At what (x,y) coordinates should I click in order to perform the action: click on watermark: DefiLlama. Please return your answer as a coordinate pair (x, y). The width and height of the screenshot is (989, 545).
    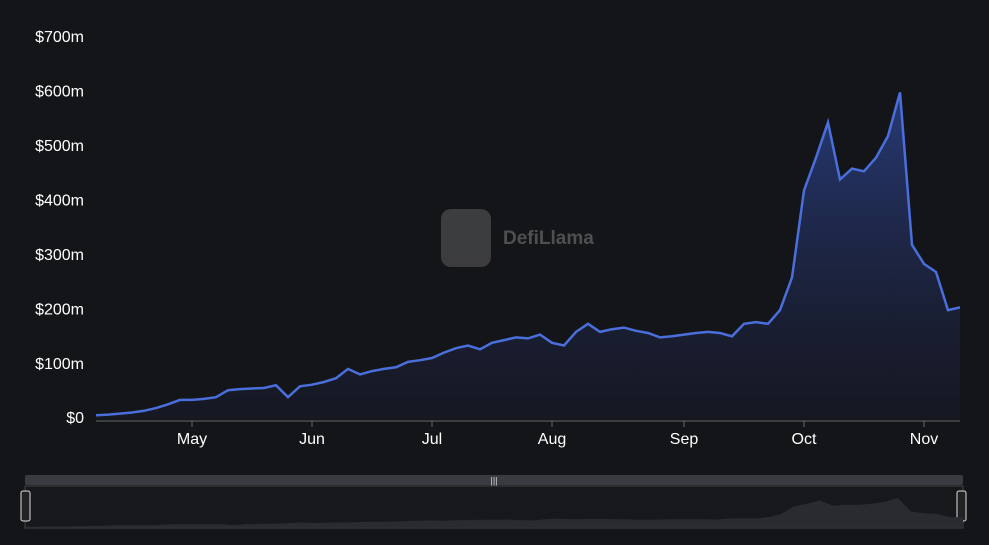
    Looking at the image, I should click on (517, 238).